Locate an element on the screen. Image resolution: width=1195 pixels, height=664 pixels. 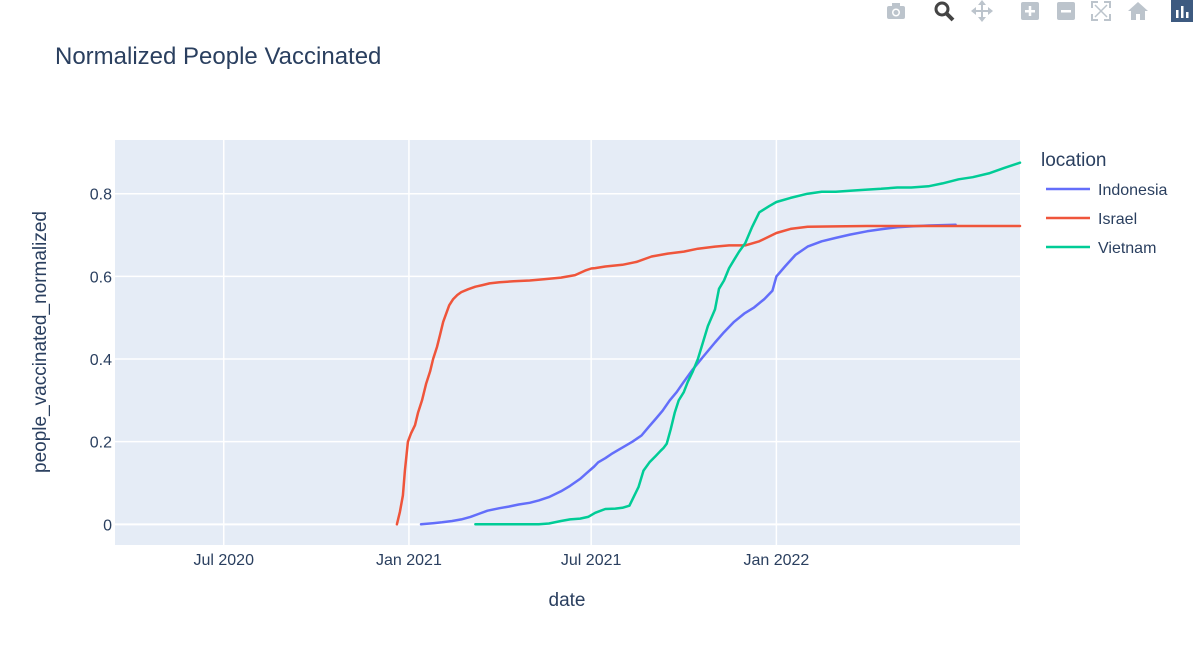
autoscale-icon is located at coordinates (1101, 11).